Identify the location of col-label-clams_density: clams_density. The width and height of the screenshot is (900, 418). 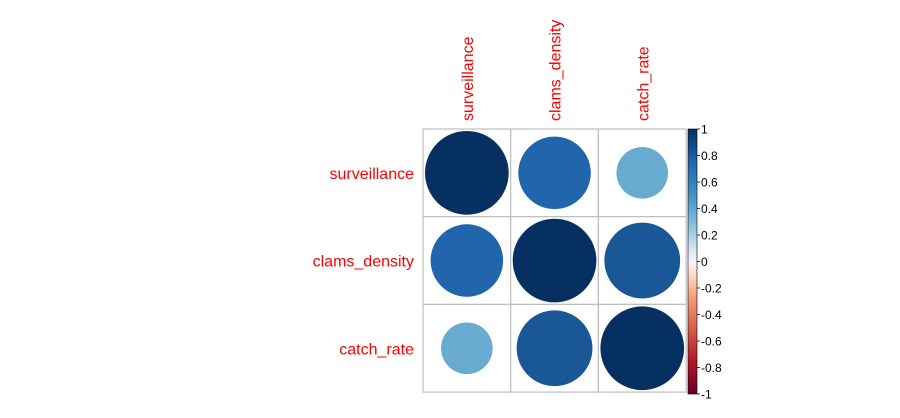
(556, 70).